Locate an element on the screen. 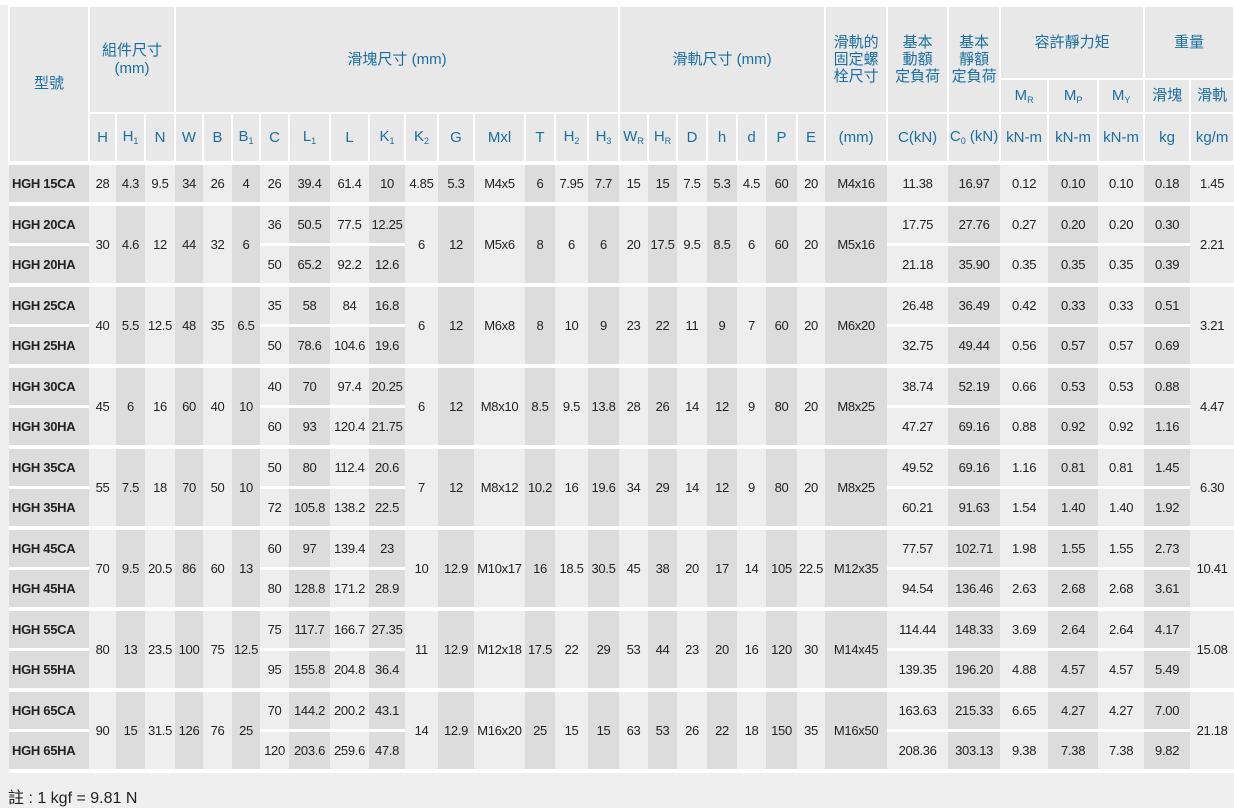 Image resolution: width=1234 pixels, height=808 pixels. cell-cdyn: 163.63 is located at coordinates (918, 709).